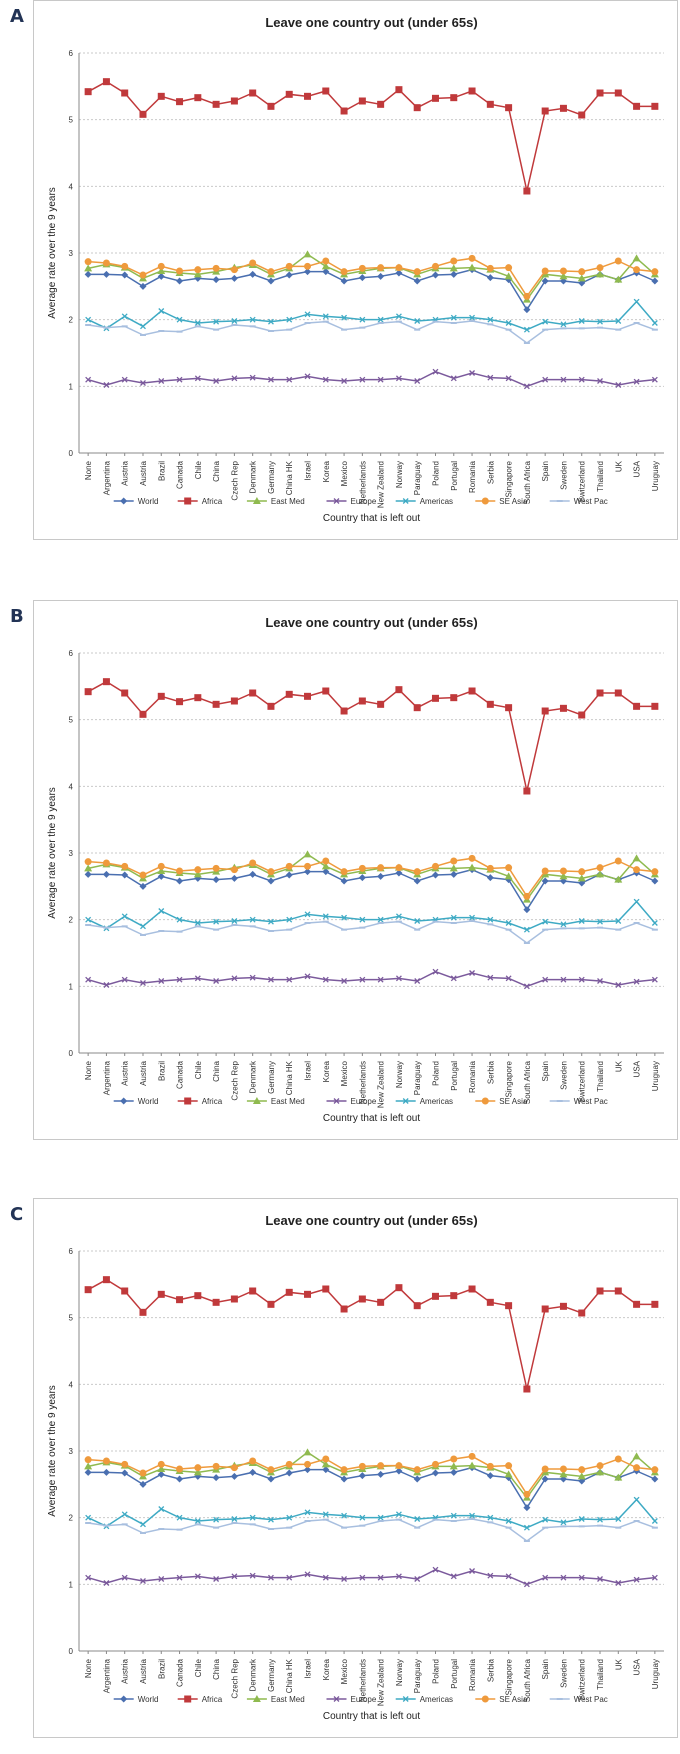  What do you see at coordinates (71, 986) in the screenshot?
I see `y-tick-label: 1` at bounding box center [71, 986].